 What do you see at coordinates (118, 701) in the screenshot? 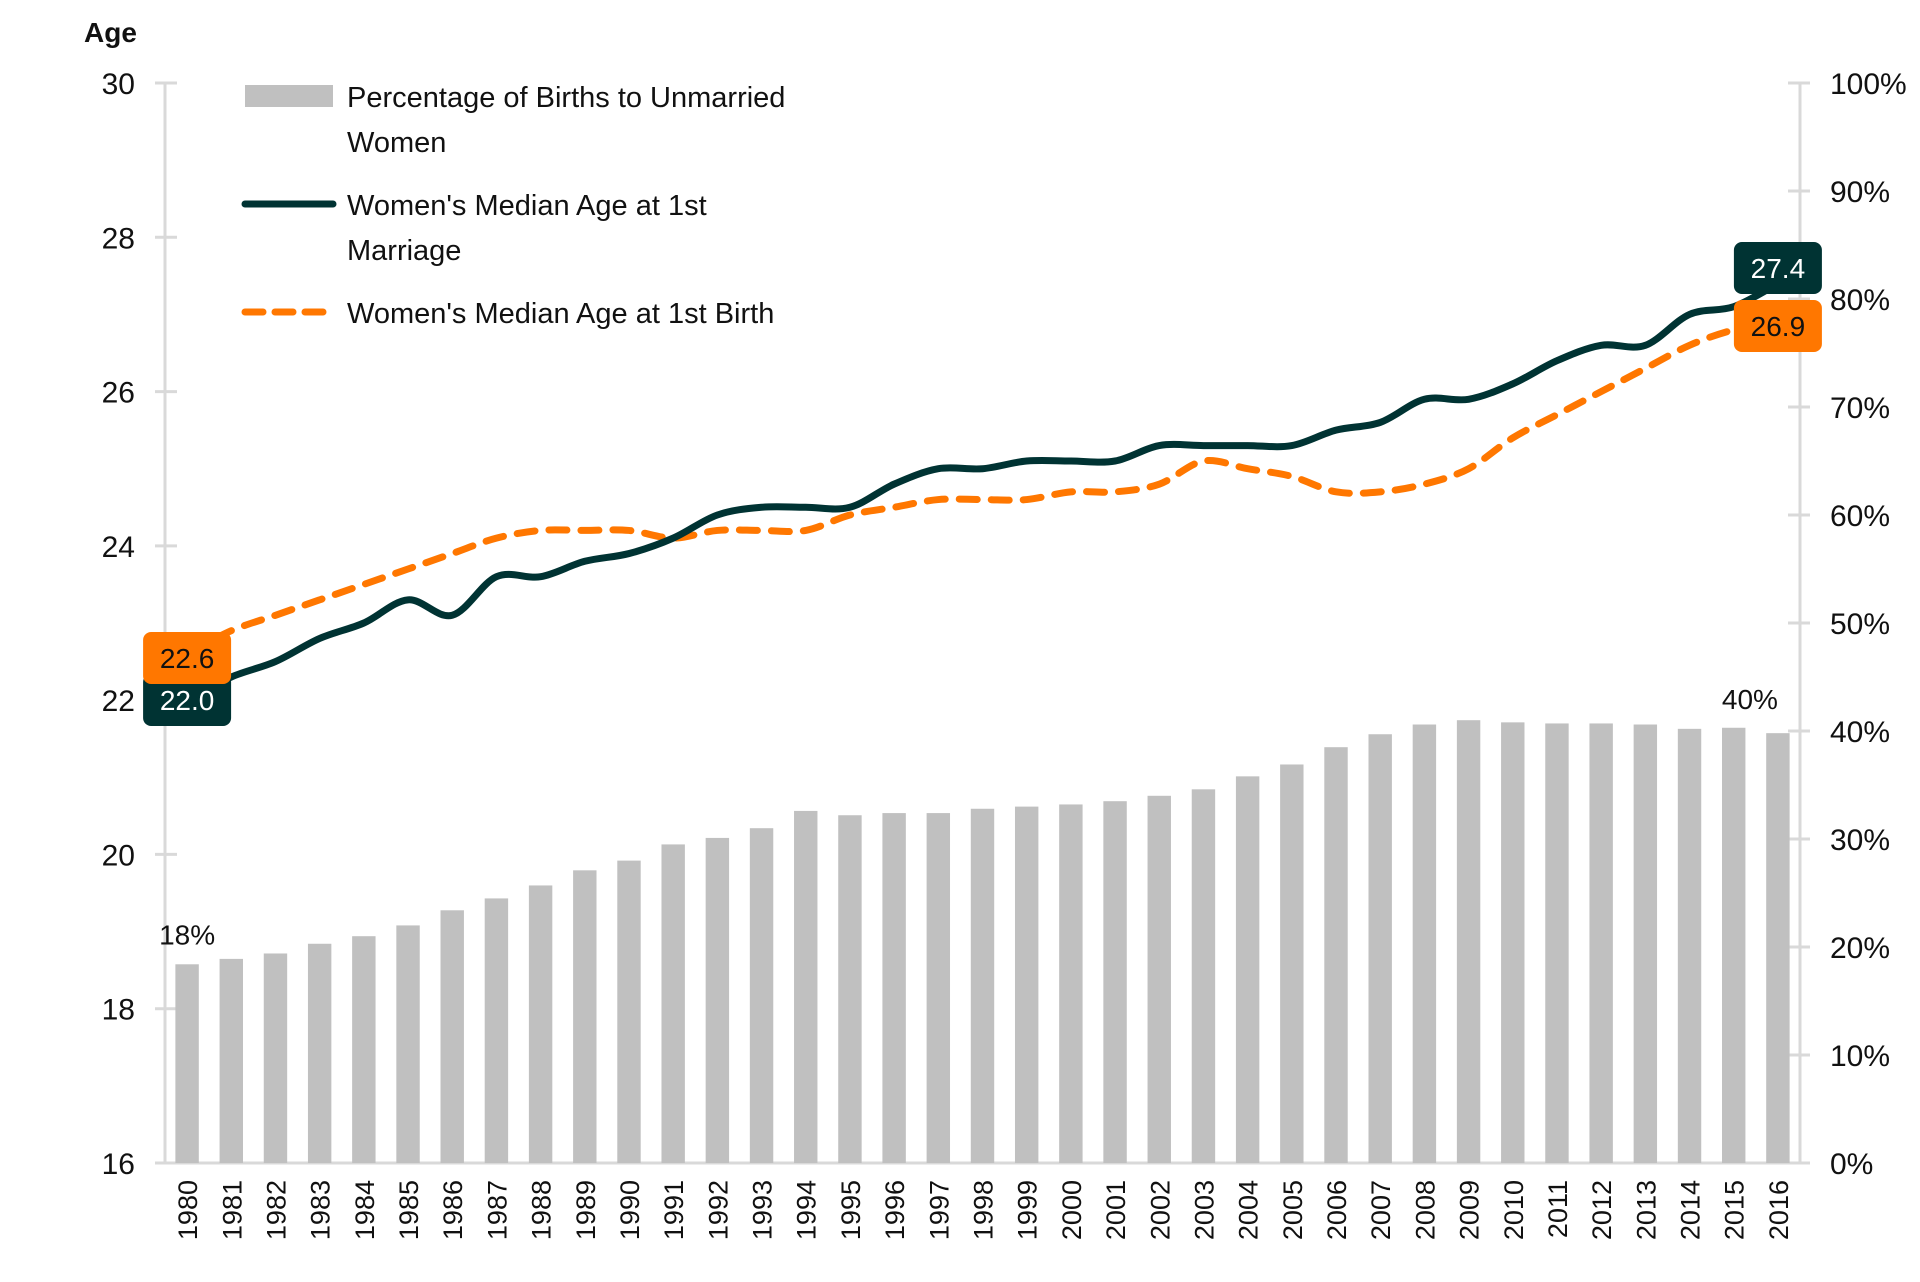
I see `left-axis-tick-label: 22` at bounding box center [118, 701].